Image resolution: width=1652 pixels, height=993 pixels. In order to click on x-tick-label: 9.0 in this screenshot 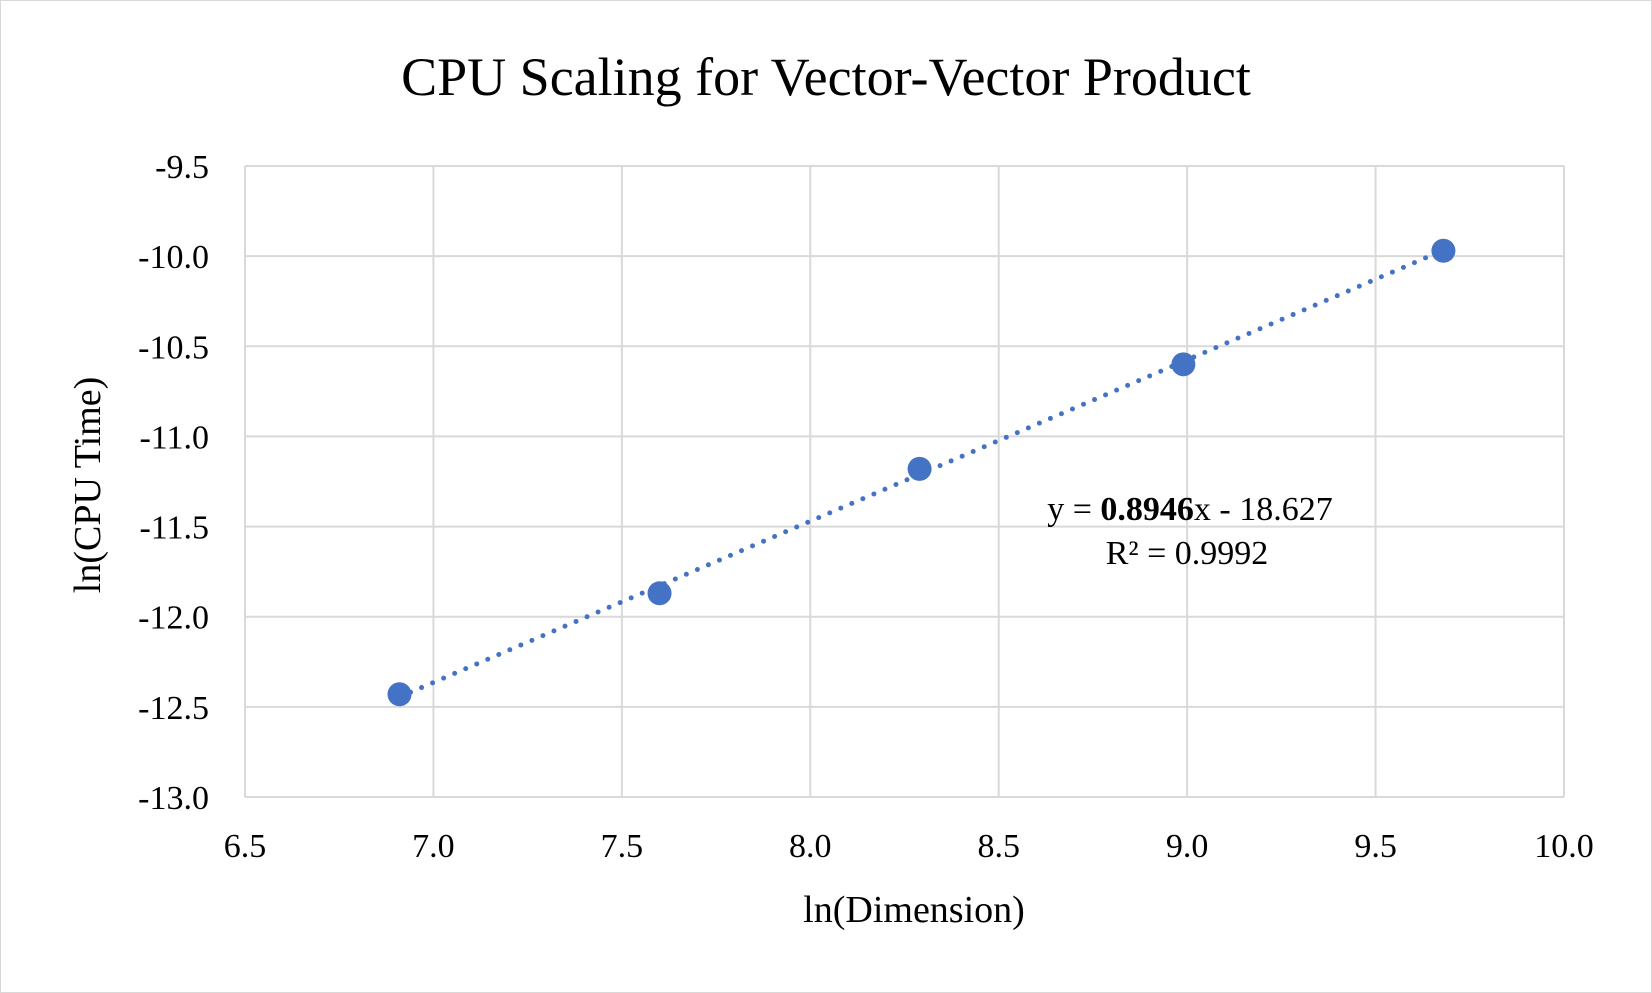, I will do `click(1187, 846)`.